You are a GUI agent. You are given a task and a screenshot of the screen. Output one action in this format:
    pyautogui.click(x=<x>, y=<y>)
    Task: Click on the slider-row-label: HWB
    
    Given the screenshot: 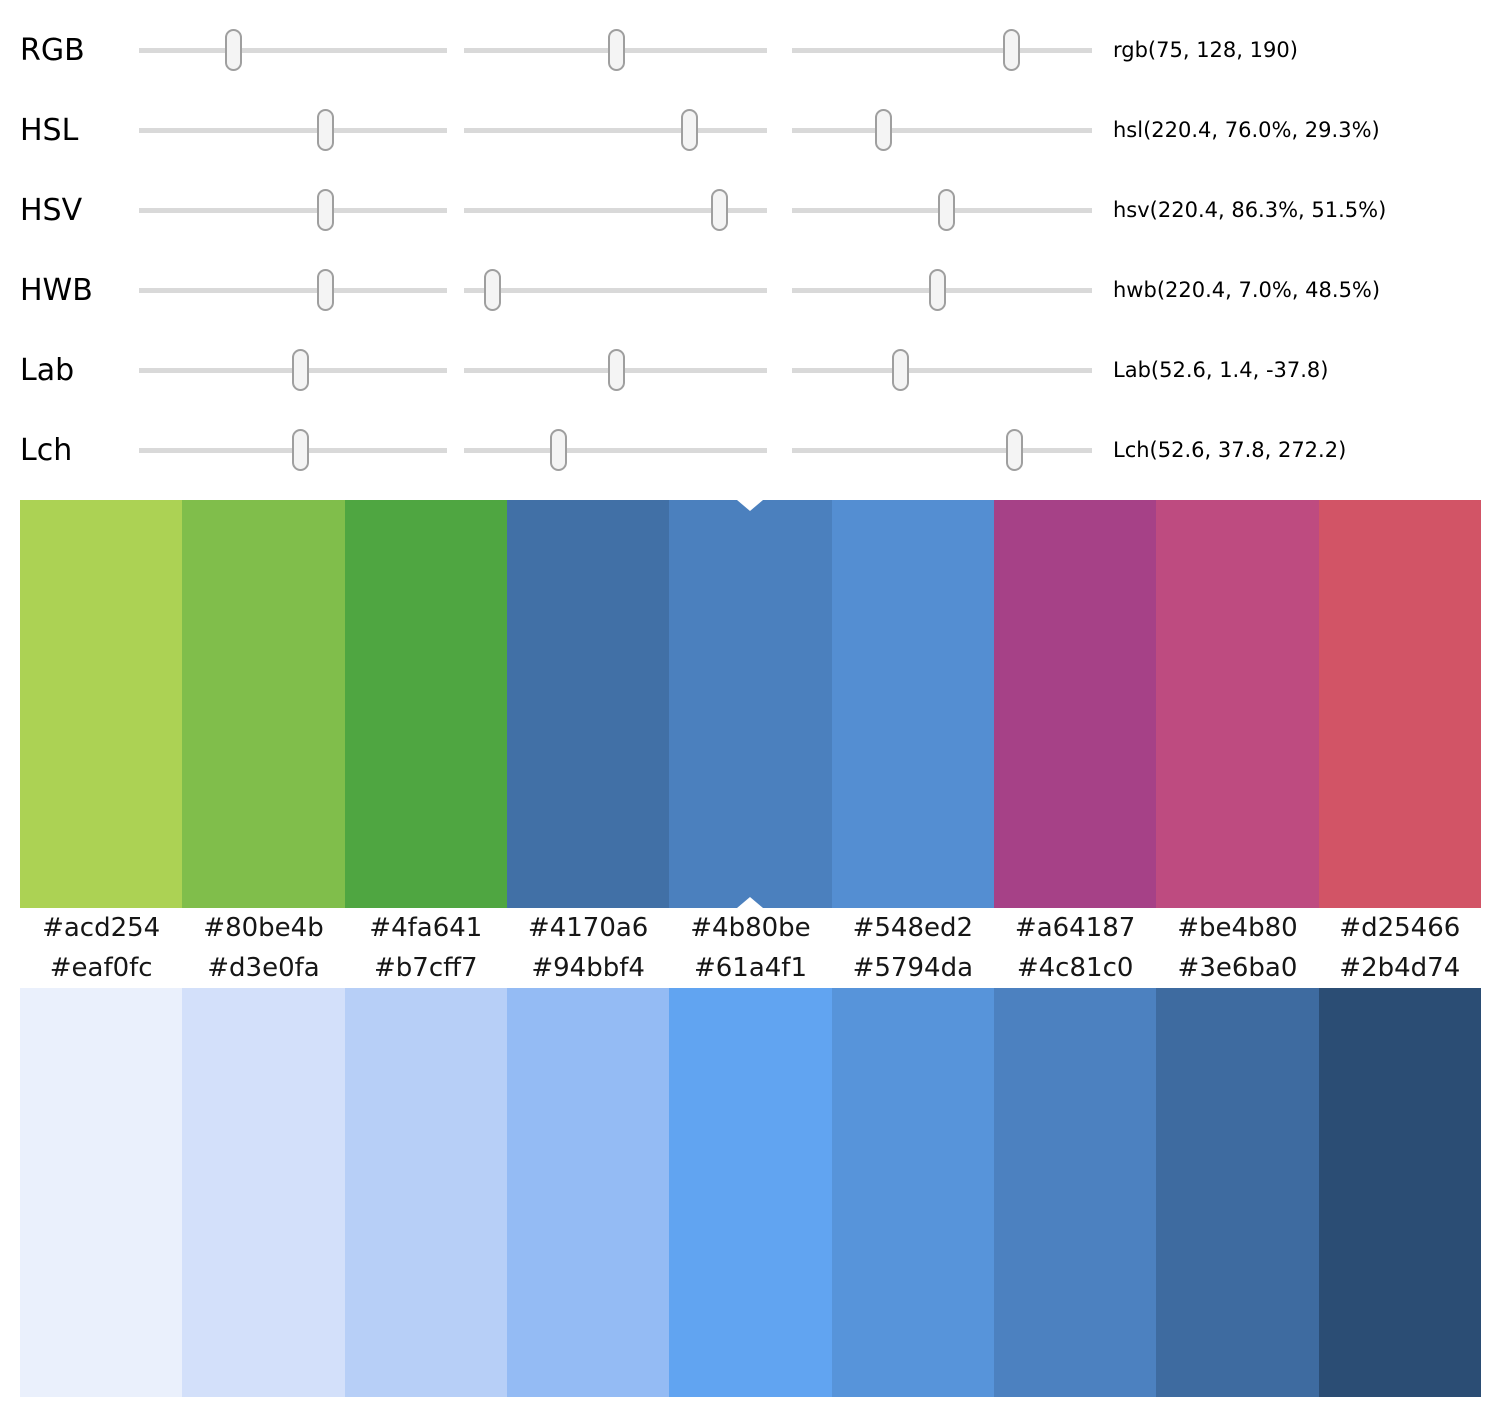 What is the action you would take?
    pyautogui.click(x=56, y=290)
    